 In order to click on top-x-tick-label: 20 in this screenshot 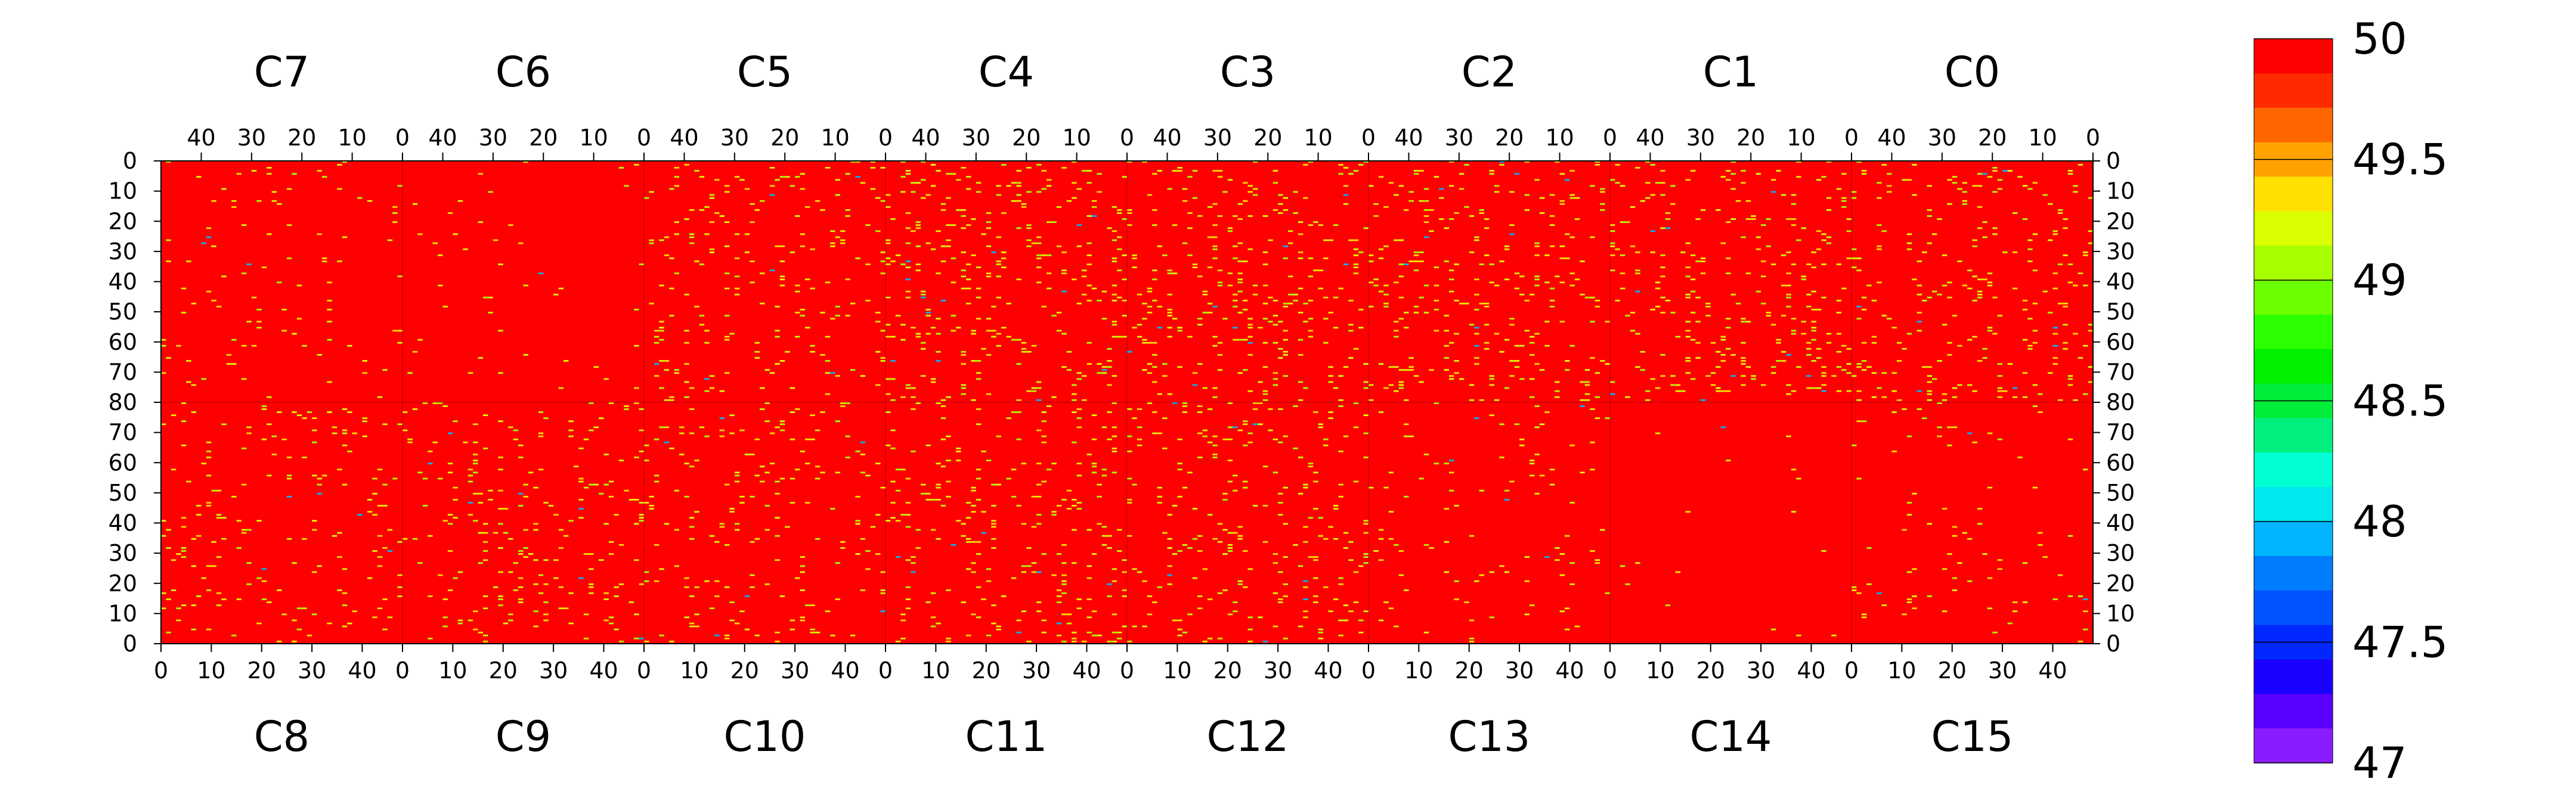, I will do `click(1993, 138)`.